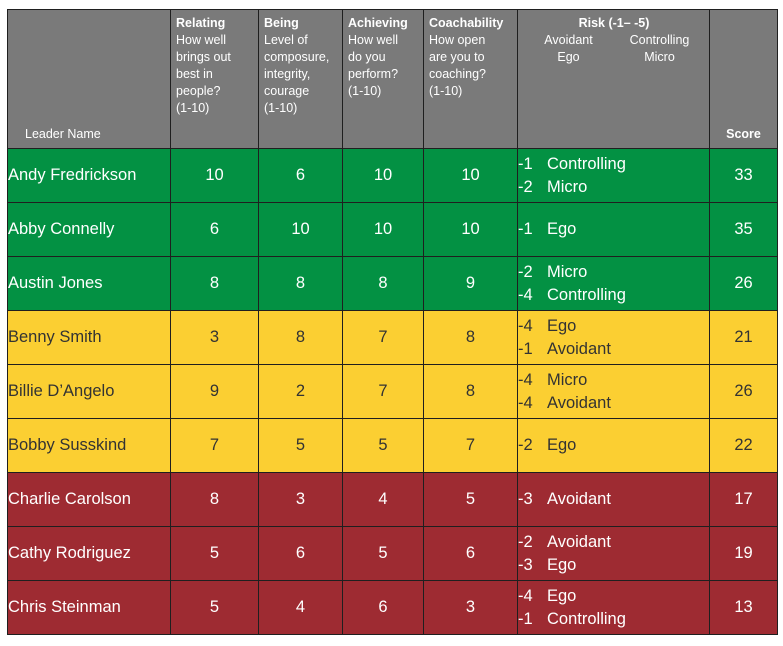  What do you see at coordinates (286, 40) in the screenshot?
I see `being-header-desc: Level of` at bounding box center [286, 40].